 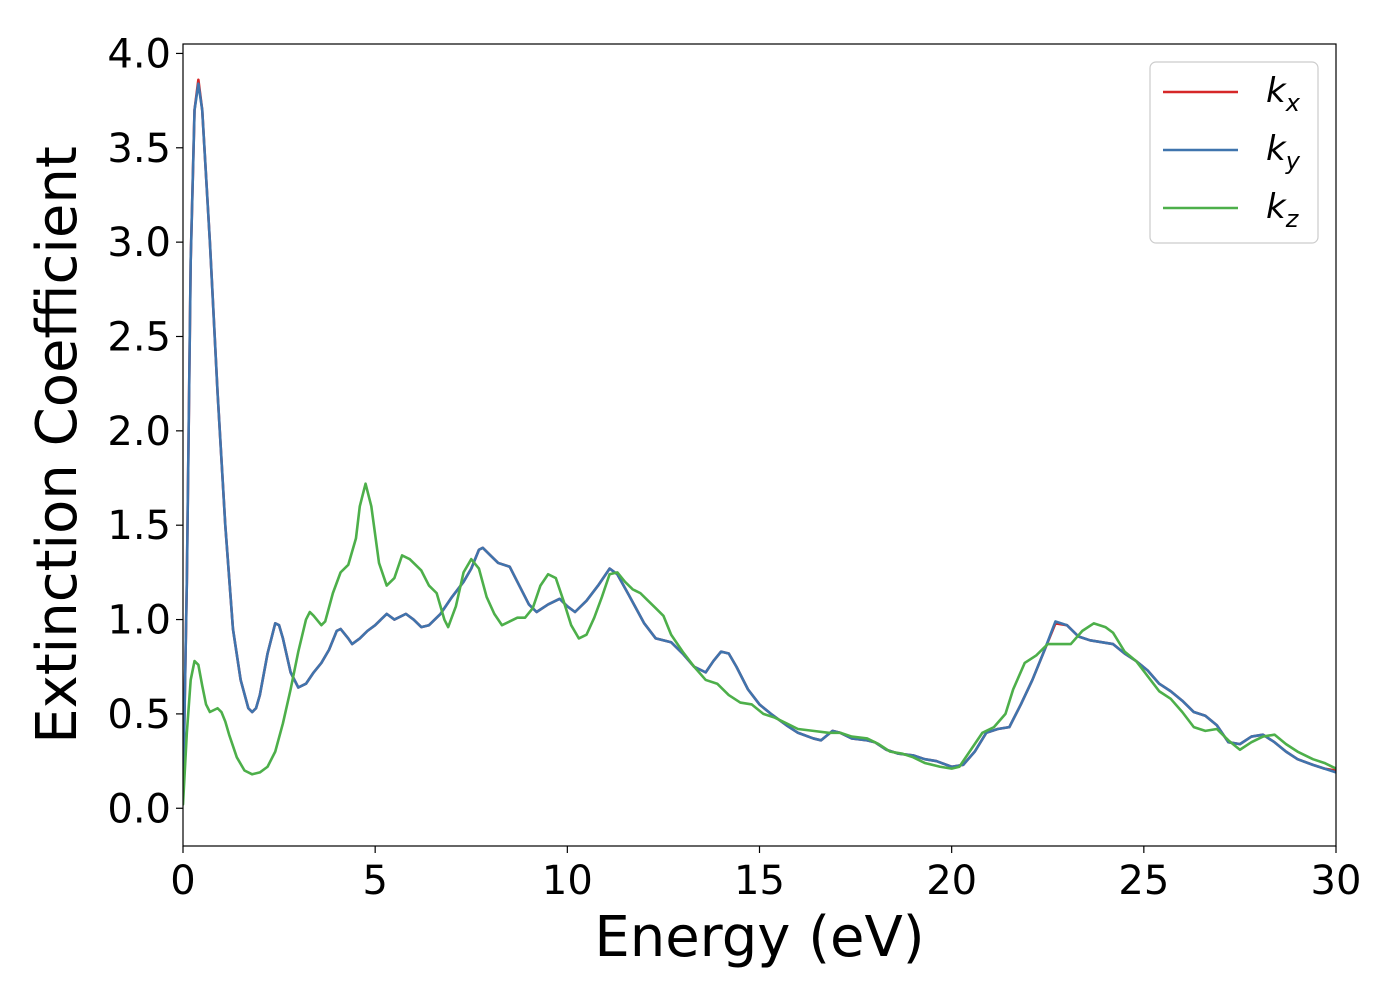 What do you see at coordinates (139, 526) in the screenshot?
I see `y-tick-label: 1.5` at bounding box center [139, 526].